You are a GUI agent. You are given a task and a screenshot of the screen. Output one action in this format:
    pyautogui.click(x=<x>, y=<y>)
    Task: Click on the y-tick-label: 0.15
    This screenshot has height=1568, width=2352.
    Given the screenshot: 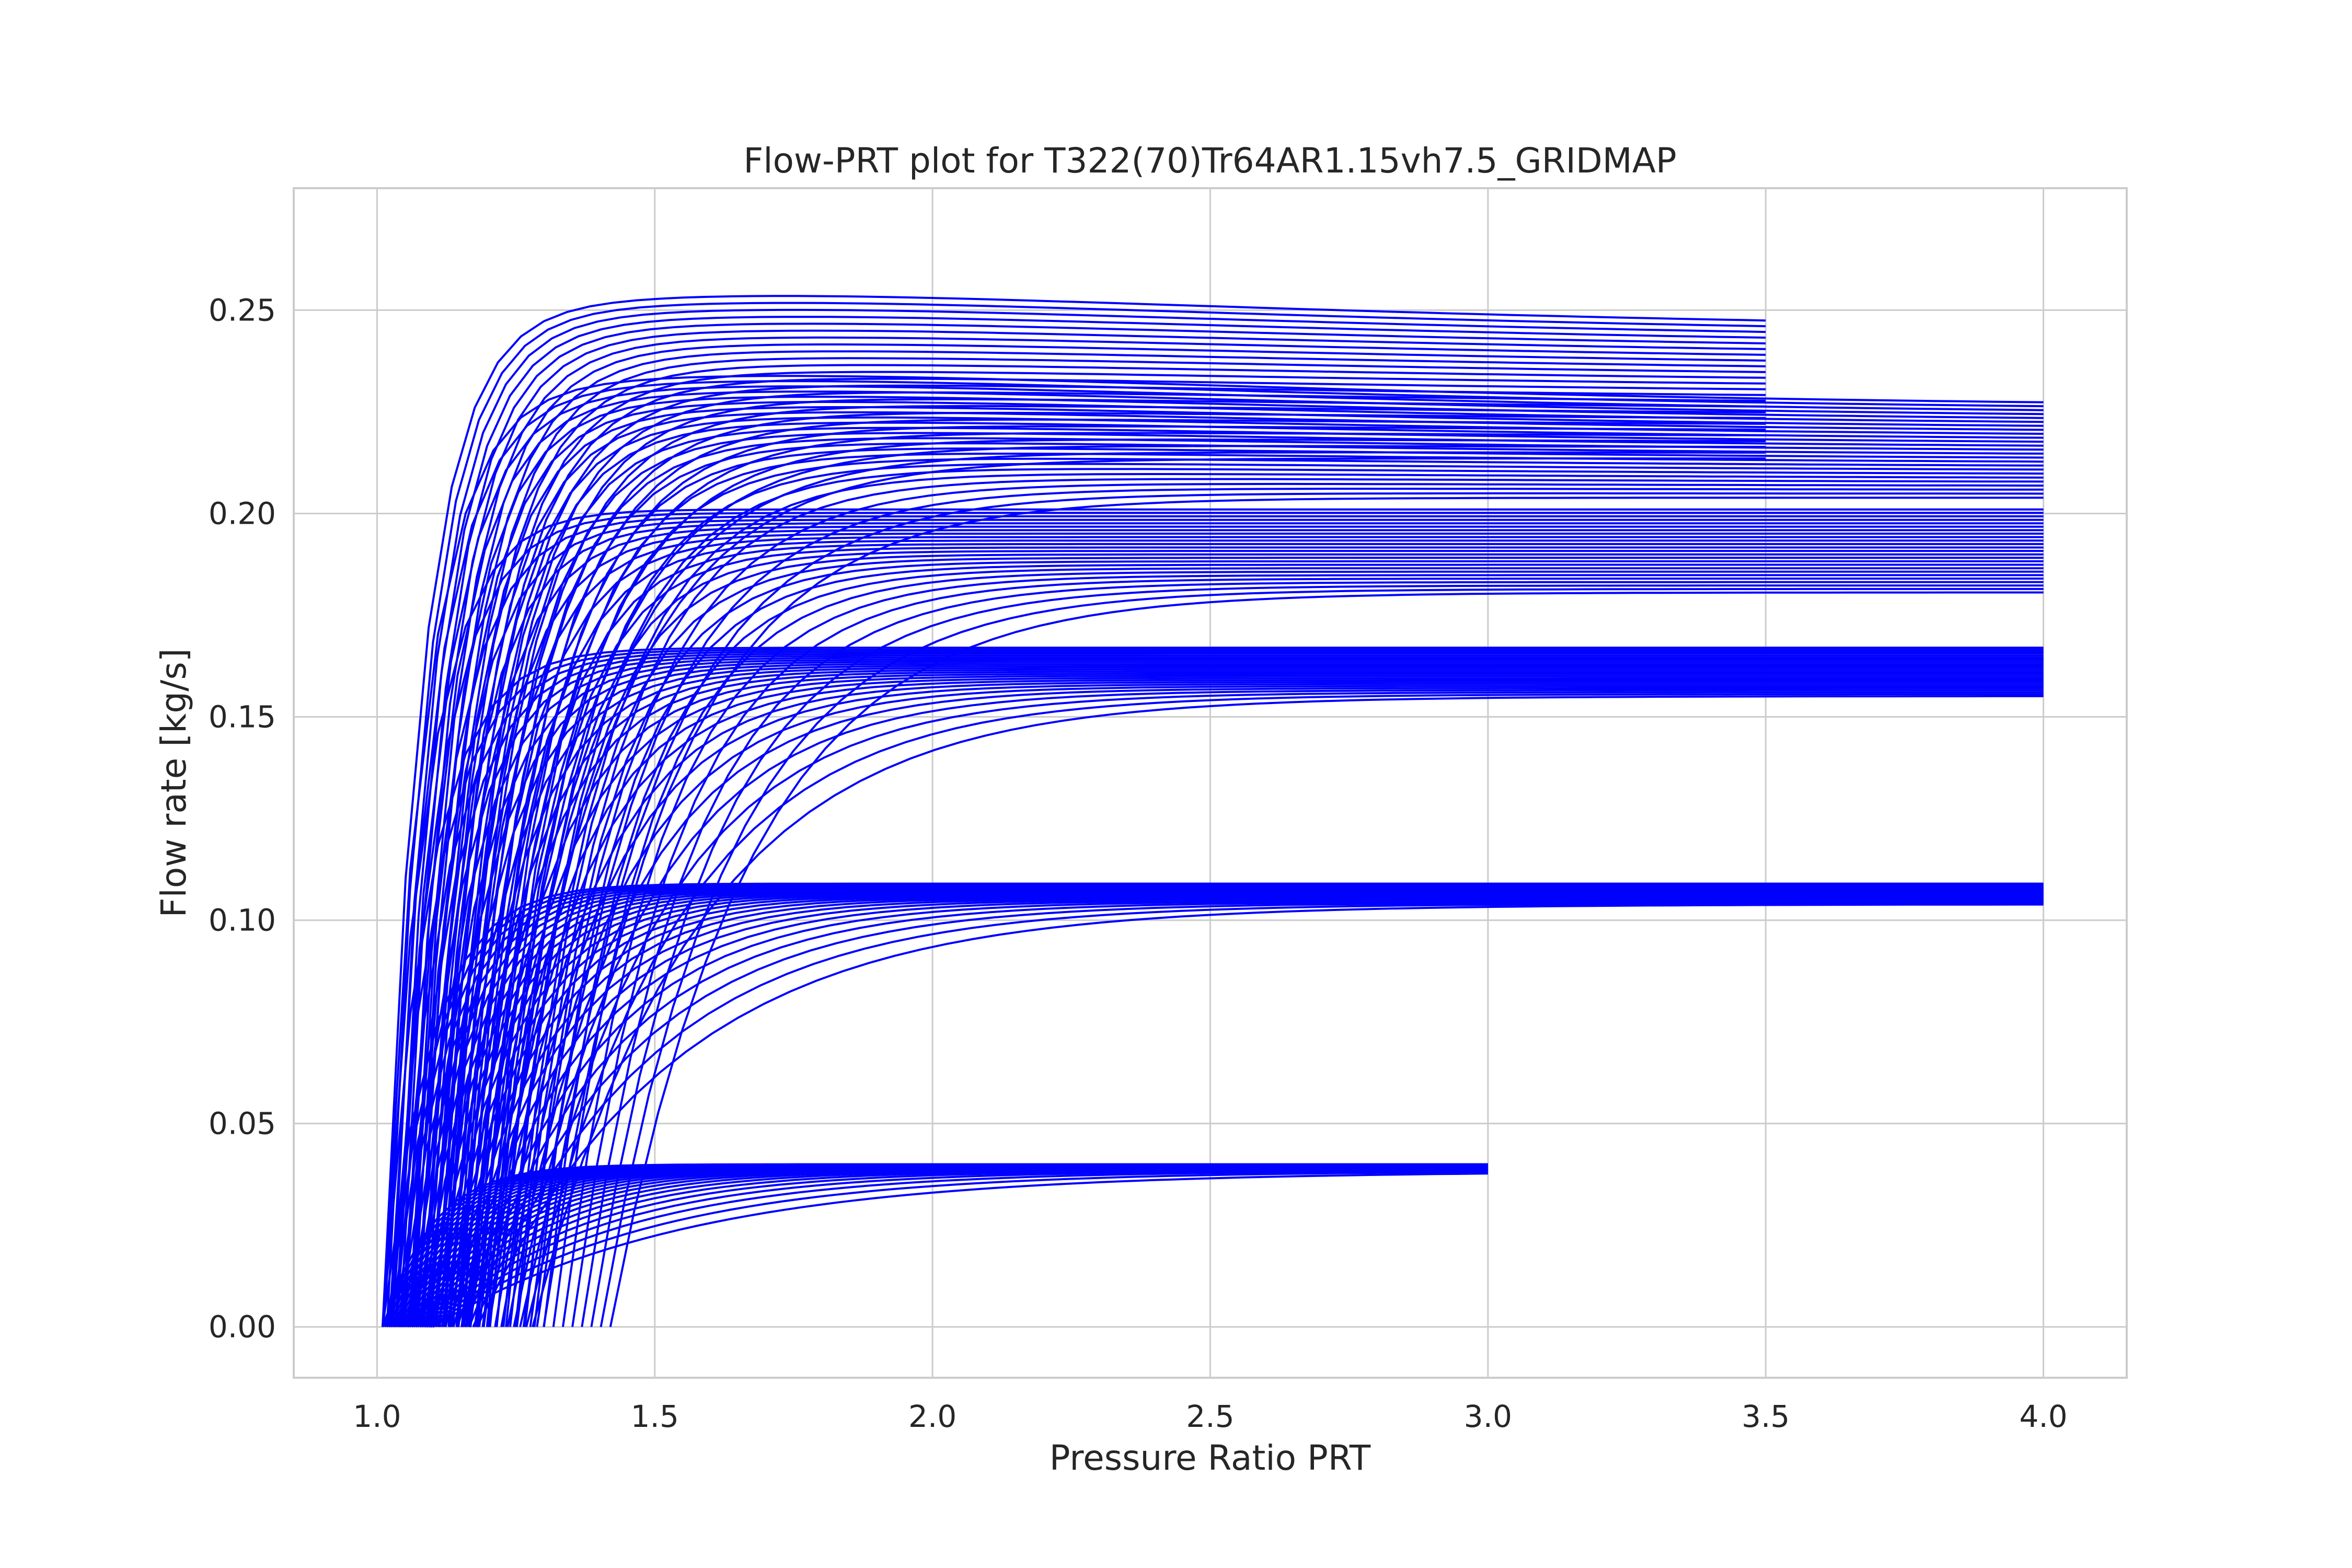 What is the action you would take?
    pyautogui.click(x=242, y=717)
    